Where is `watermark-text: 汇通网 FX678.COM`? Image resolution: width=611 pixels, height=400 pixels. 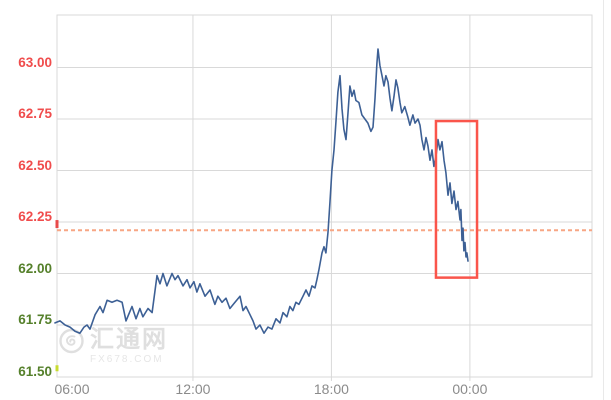
watermark-text: 汇通网 FX678.COM is located at coordinates (129, 346).